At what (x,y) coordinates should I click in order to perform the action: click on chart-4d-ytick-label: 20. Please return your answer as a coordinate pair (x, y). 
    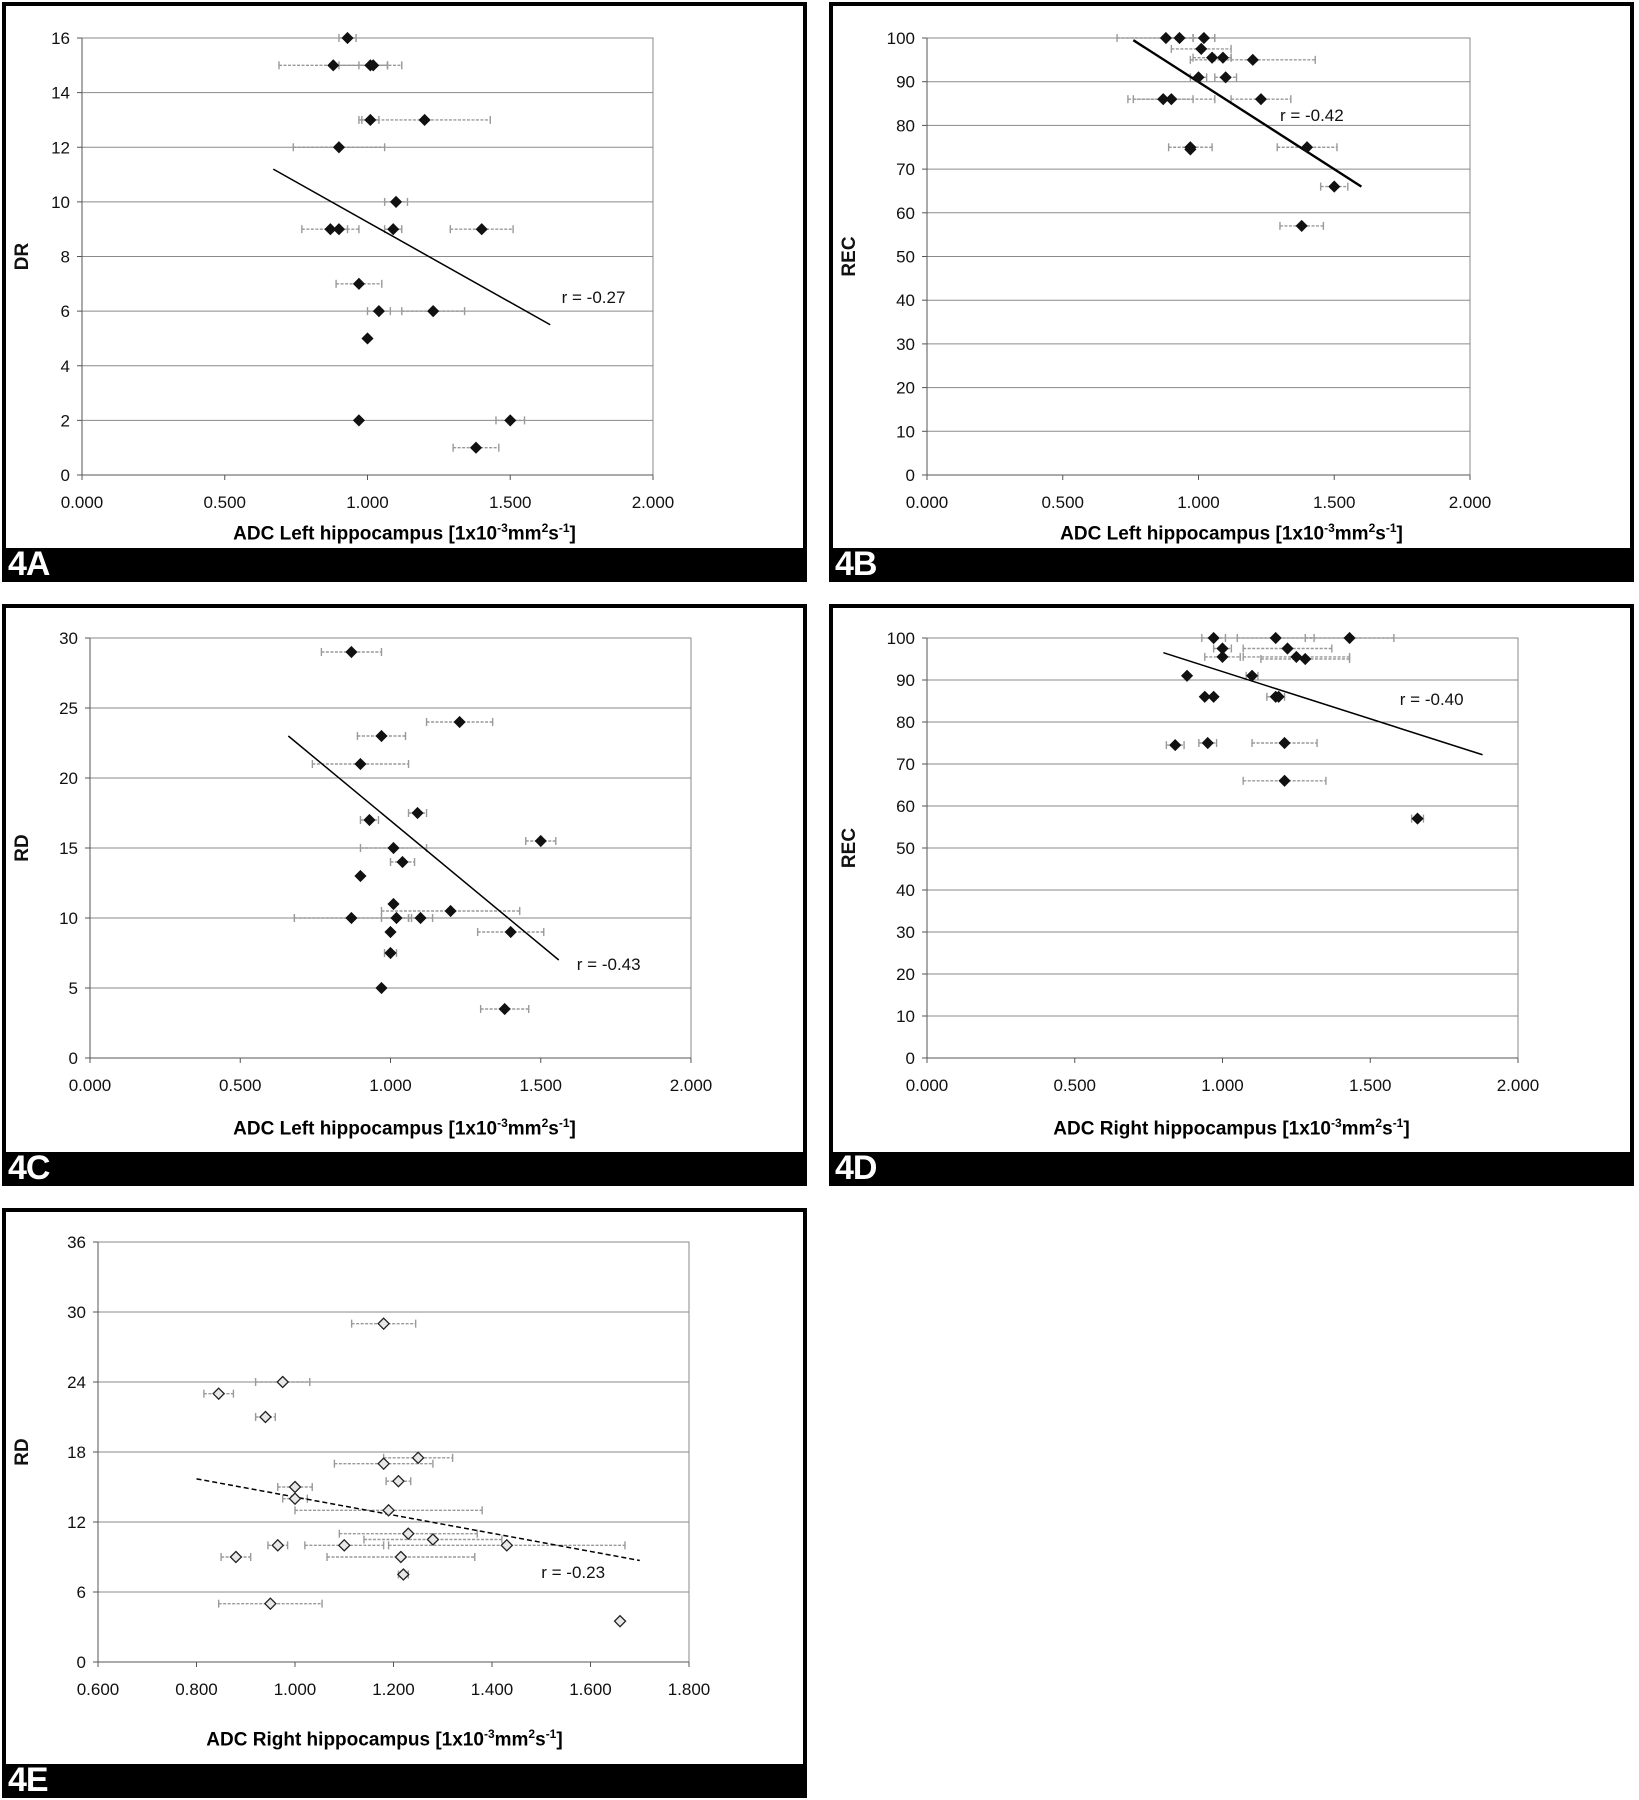
    Looking at the image, I should click on (905, 974).